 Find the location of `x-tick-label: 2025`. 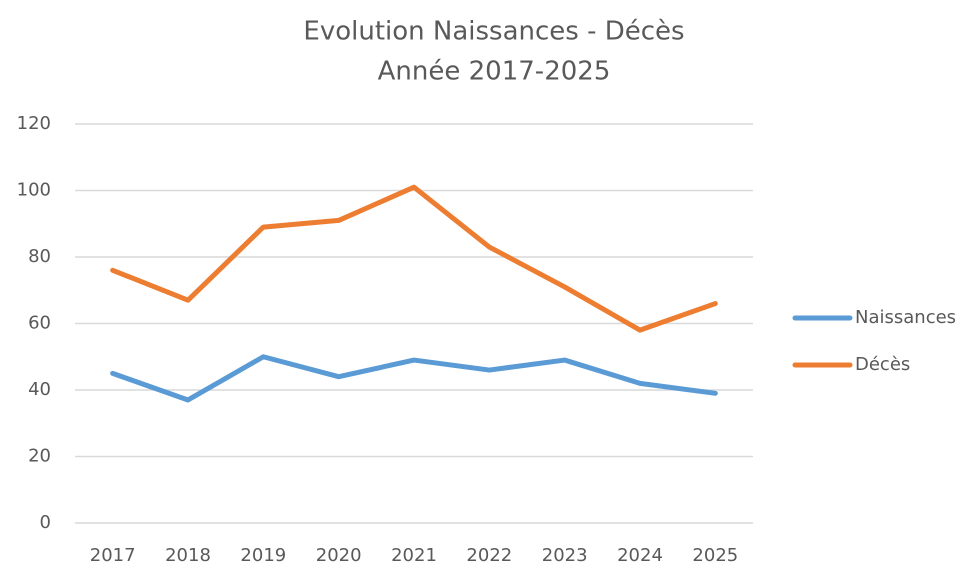

x-tick-label: 2025 is located at coordinates (715, 555).